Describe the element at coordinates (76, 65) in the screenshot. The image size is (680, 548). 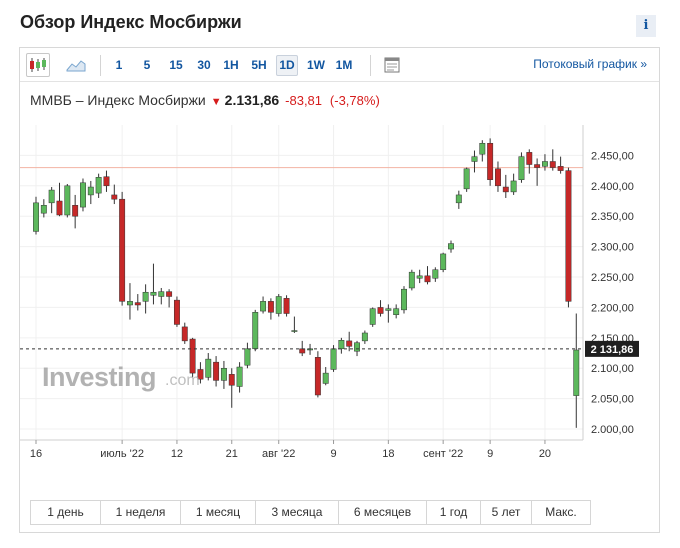
I see `area-chart-icon` at that location.